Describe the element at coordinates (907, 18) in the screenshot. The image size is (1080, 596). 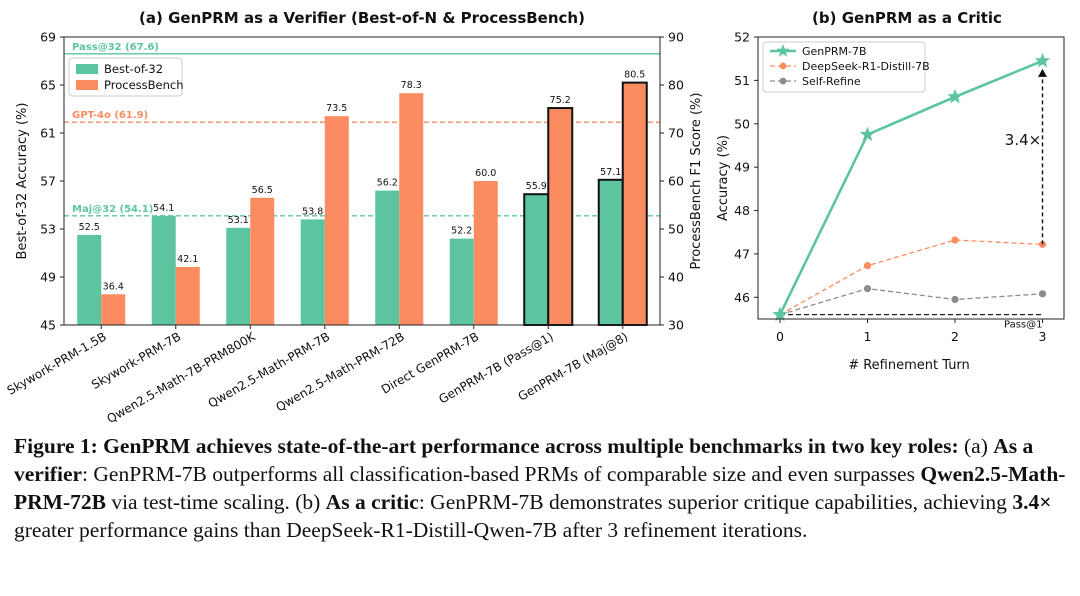
I see `chart-b-title: (b) GenPRM as a Critic` at that location.